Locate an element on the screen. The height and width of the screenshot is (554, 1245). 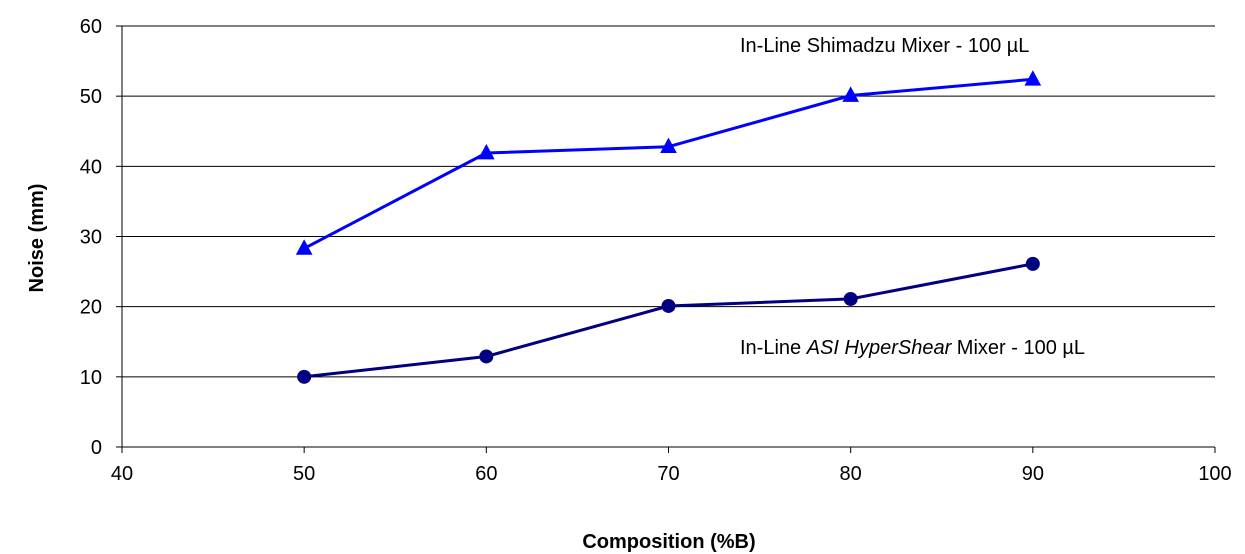
x-tick-label-100: 100 is located at coordinates (1214, 474).